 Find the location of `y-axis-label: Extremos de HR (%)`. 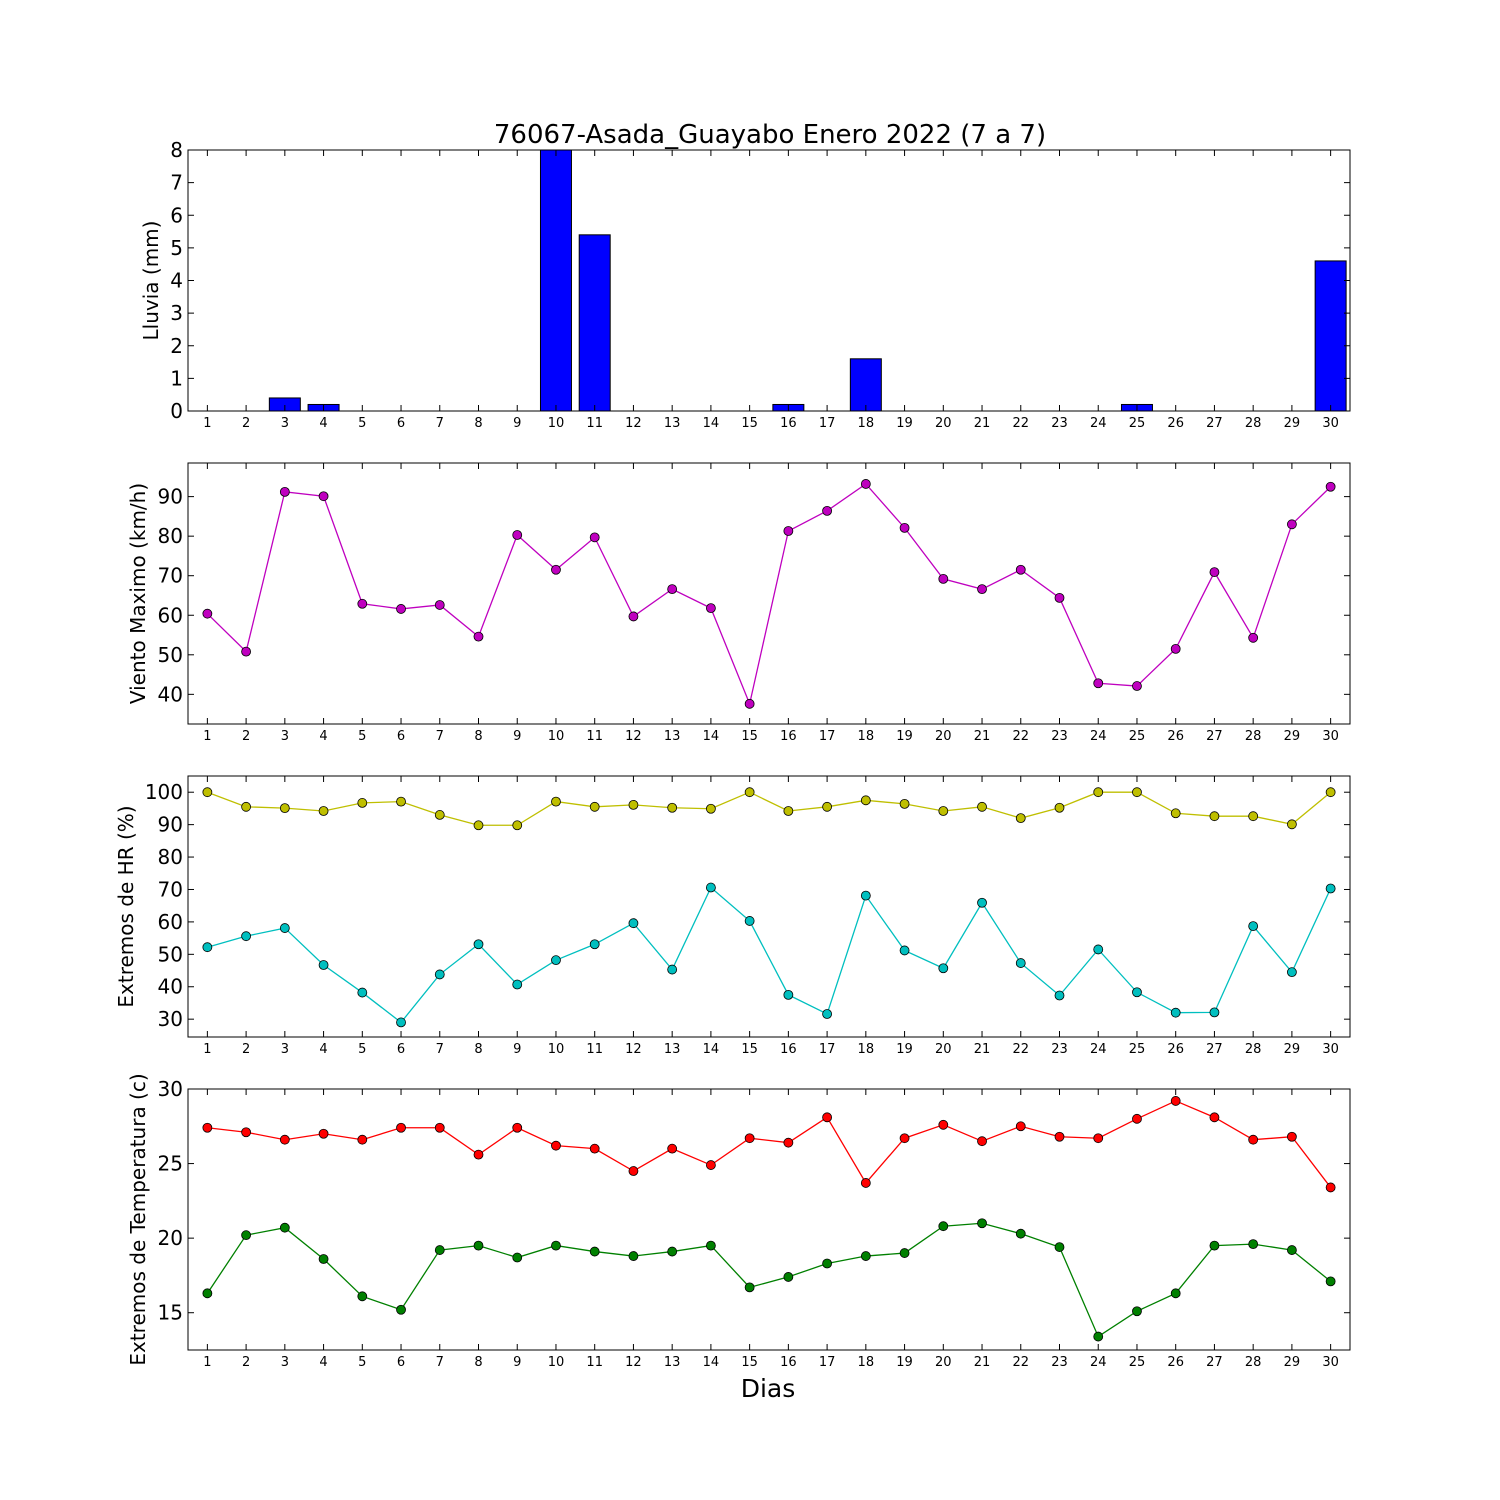

y-axis-label: Extremos de HR (%) is located at coordinates (126, 906).